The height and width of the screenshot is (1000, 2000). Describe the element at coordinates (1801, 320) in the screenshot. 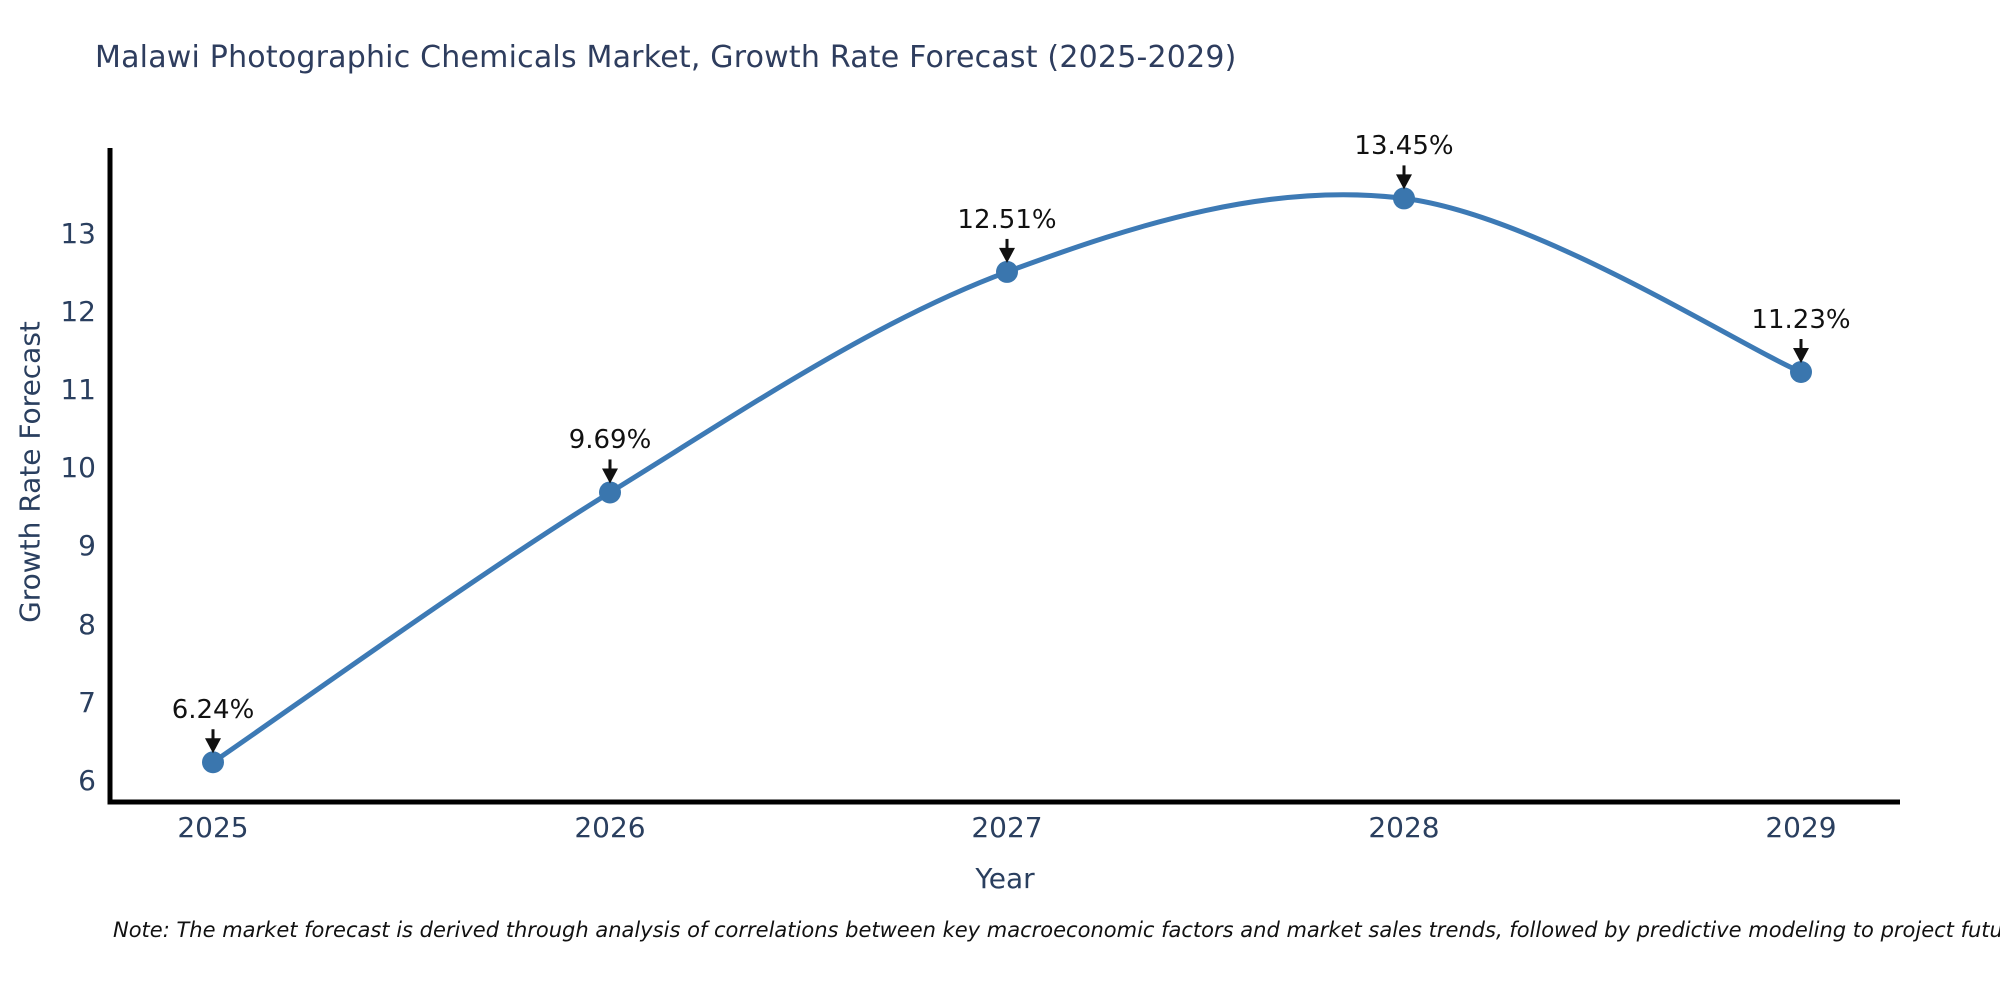

I see `point-annotation-label: 11.23%` at that location.